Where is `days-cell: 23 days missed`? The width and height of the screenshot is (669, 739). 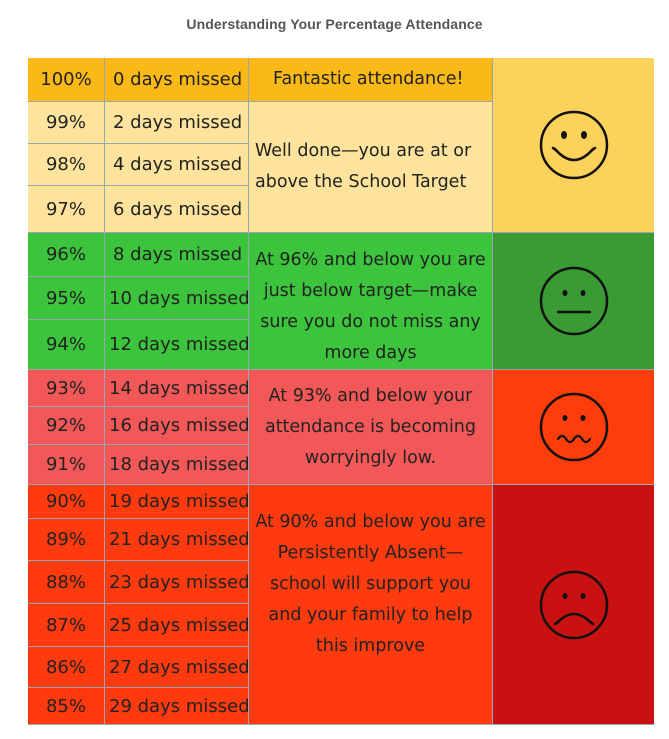 days-cell: 23 days missed is located at coordinates (177, 582).